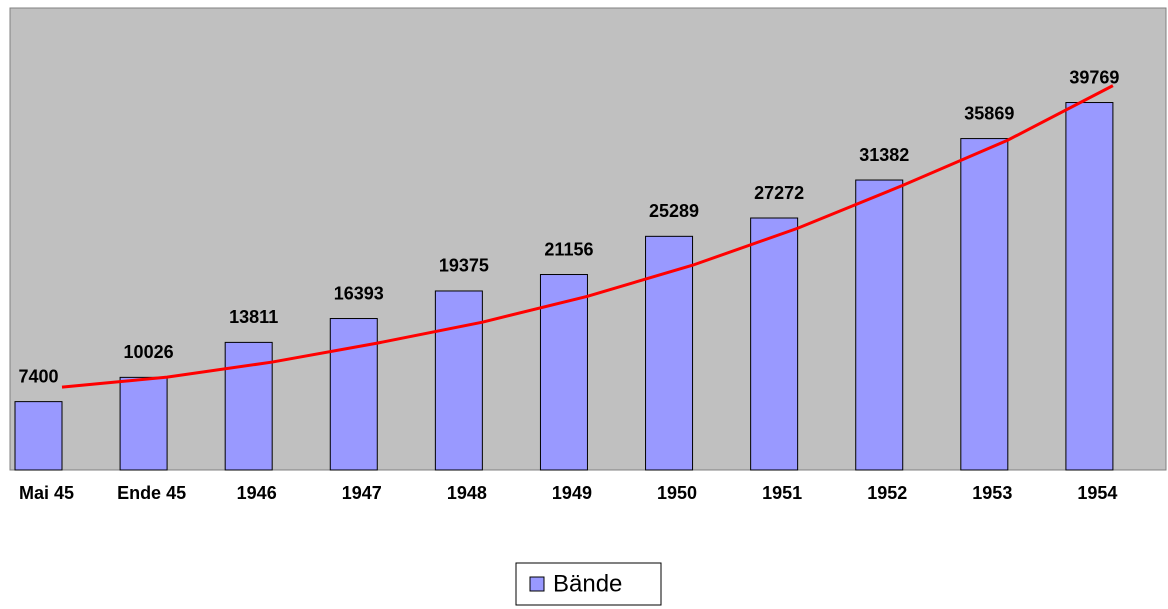 This screenshot has width=1168, height=609. What do you see at coordinates (464, 266) in the screenshot?
I see `data-label: 19375` at bounding box center [464, 266].